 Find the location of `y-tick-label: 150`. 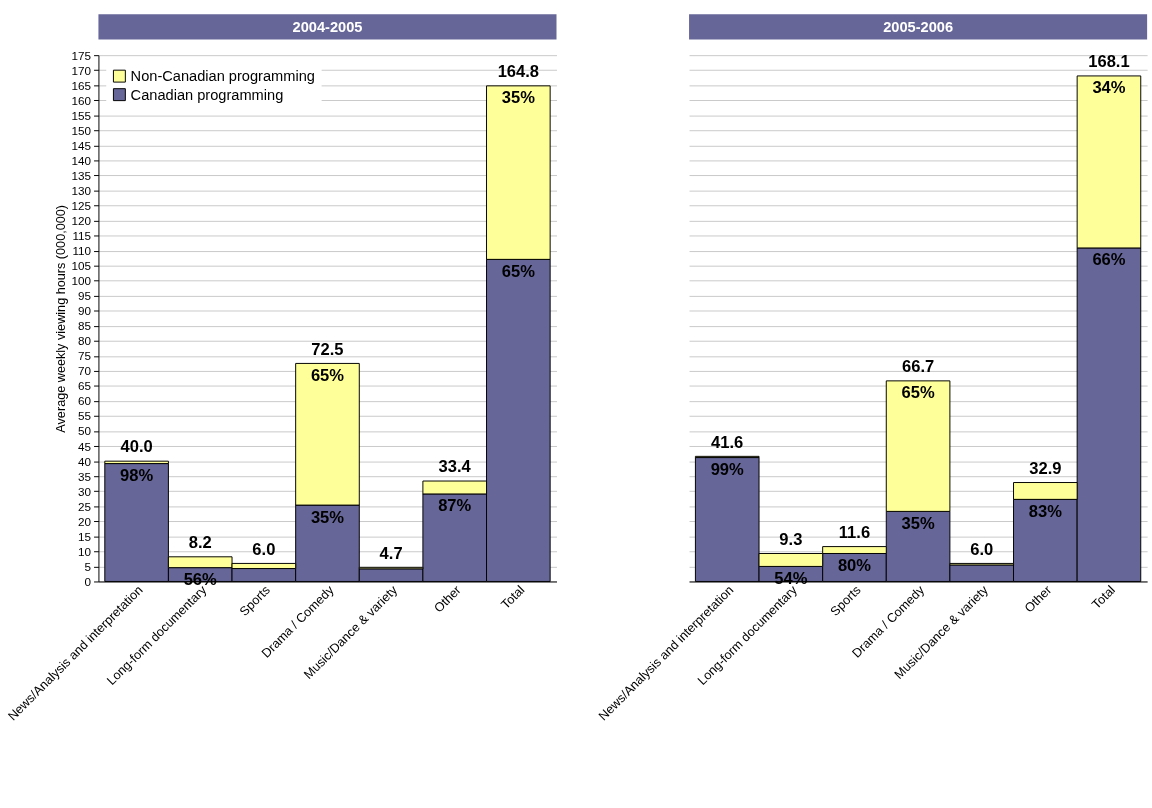

y-tick-label: 150 is located at coordinates (81, 130).